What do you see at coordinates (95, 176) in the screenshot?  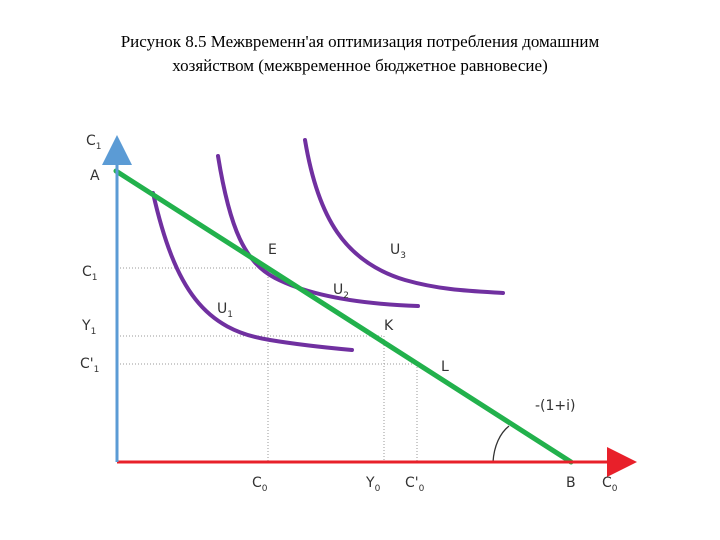 I see `y-tick-a: A` at bounding box center [95, 176].